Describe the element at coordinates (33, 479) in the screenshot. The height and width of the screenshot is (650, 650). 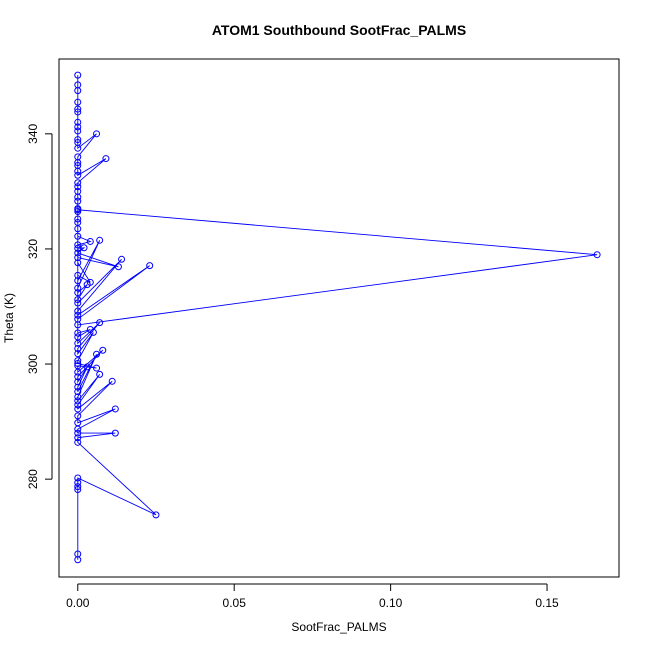
I see `y-tick-label: 280` at that location.